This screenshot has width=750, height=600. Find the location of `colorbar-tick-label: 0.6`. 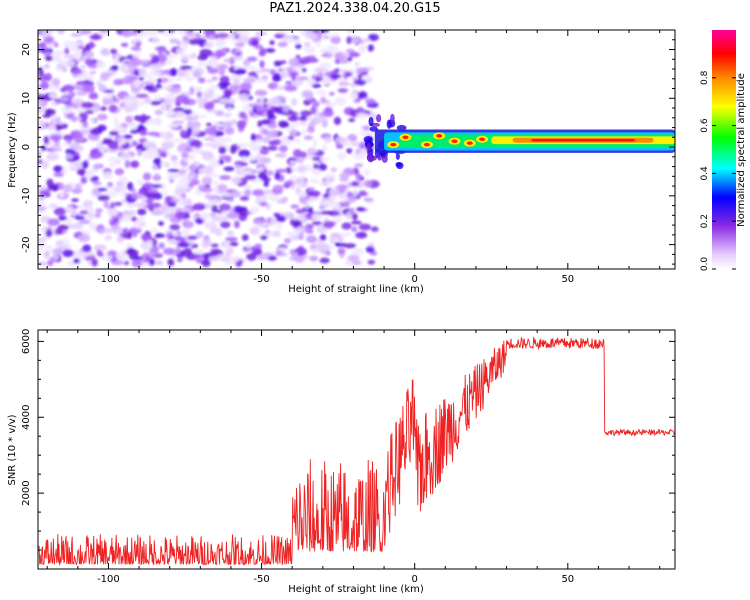

colorbar-tick-label: 0.6 is located at coordinates (705, 125).